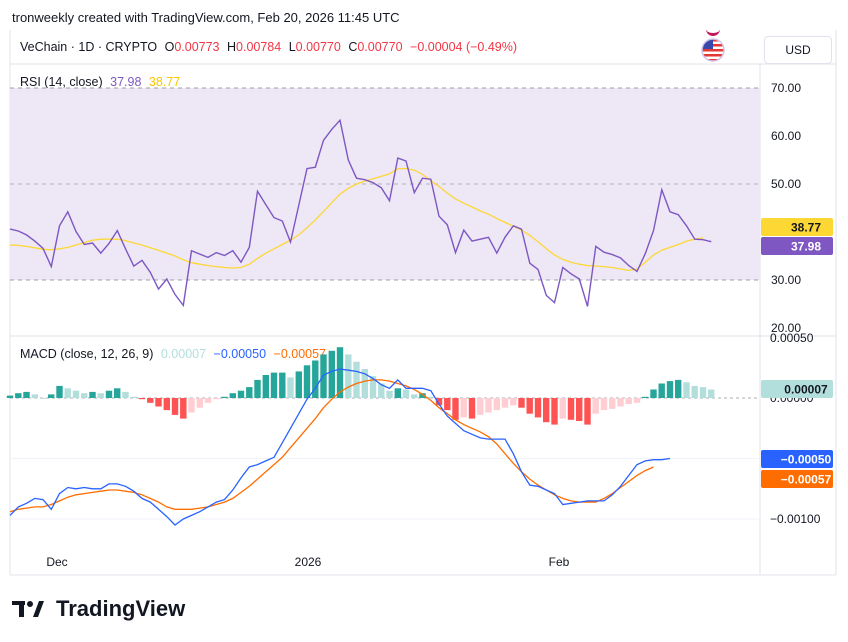 This screenshot has height=642, width=848. I want to click on high-label: H, so click(231, 47).